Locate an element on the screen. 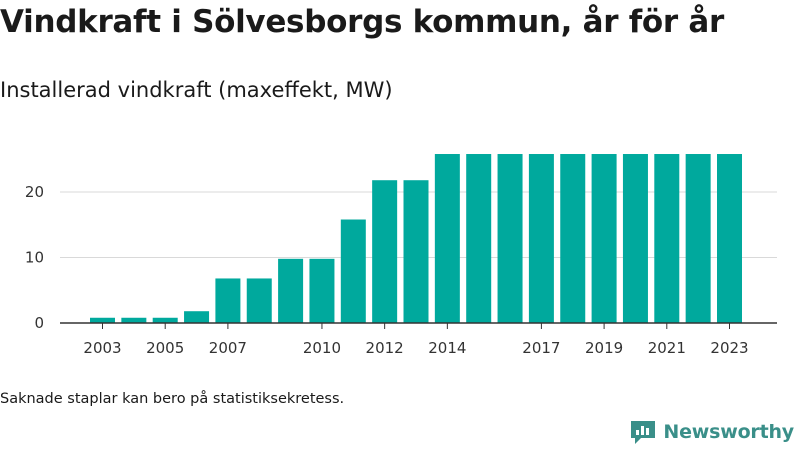 The image size is (800, 450). bar-2017 is located at coordinates (541, 238).